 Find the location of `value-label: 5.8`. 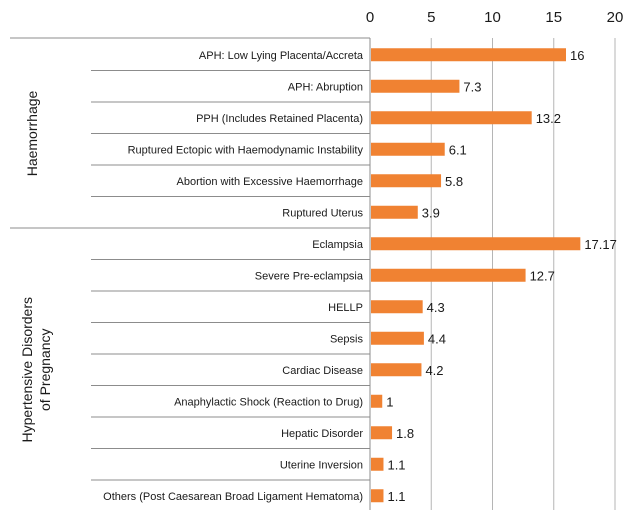

value-label: 5.8 is located at coordinates (454, 181).